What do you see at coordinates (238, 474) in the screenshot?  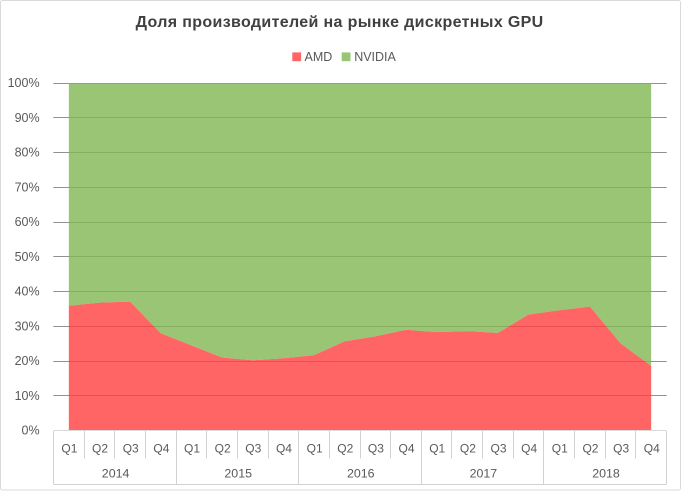 I see `svg-text: 2015` at bounding box center [238, 474].